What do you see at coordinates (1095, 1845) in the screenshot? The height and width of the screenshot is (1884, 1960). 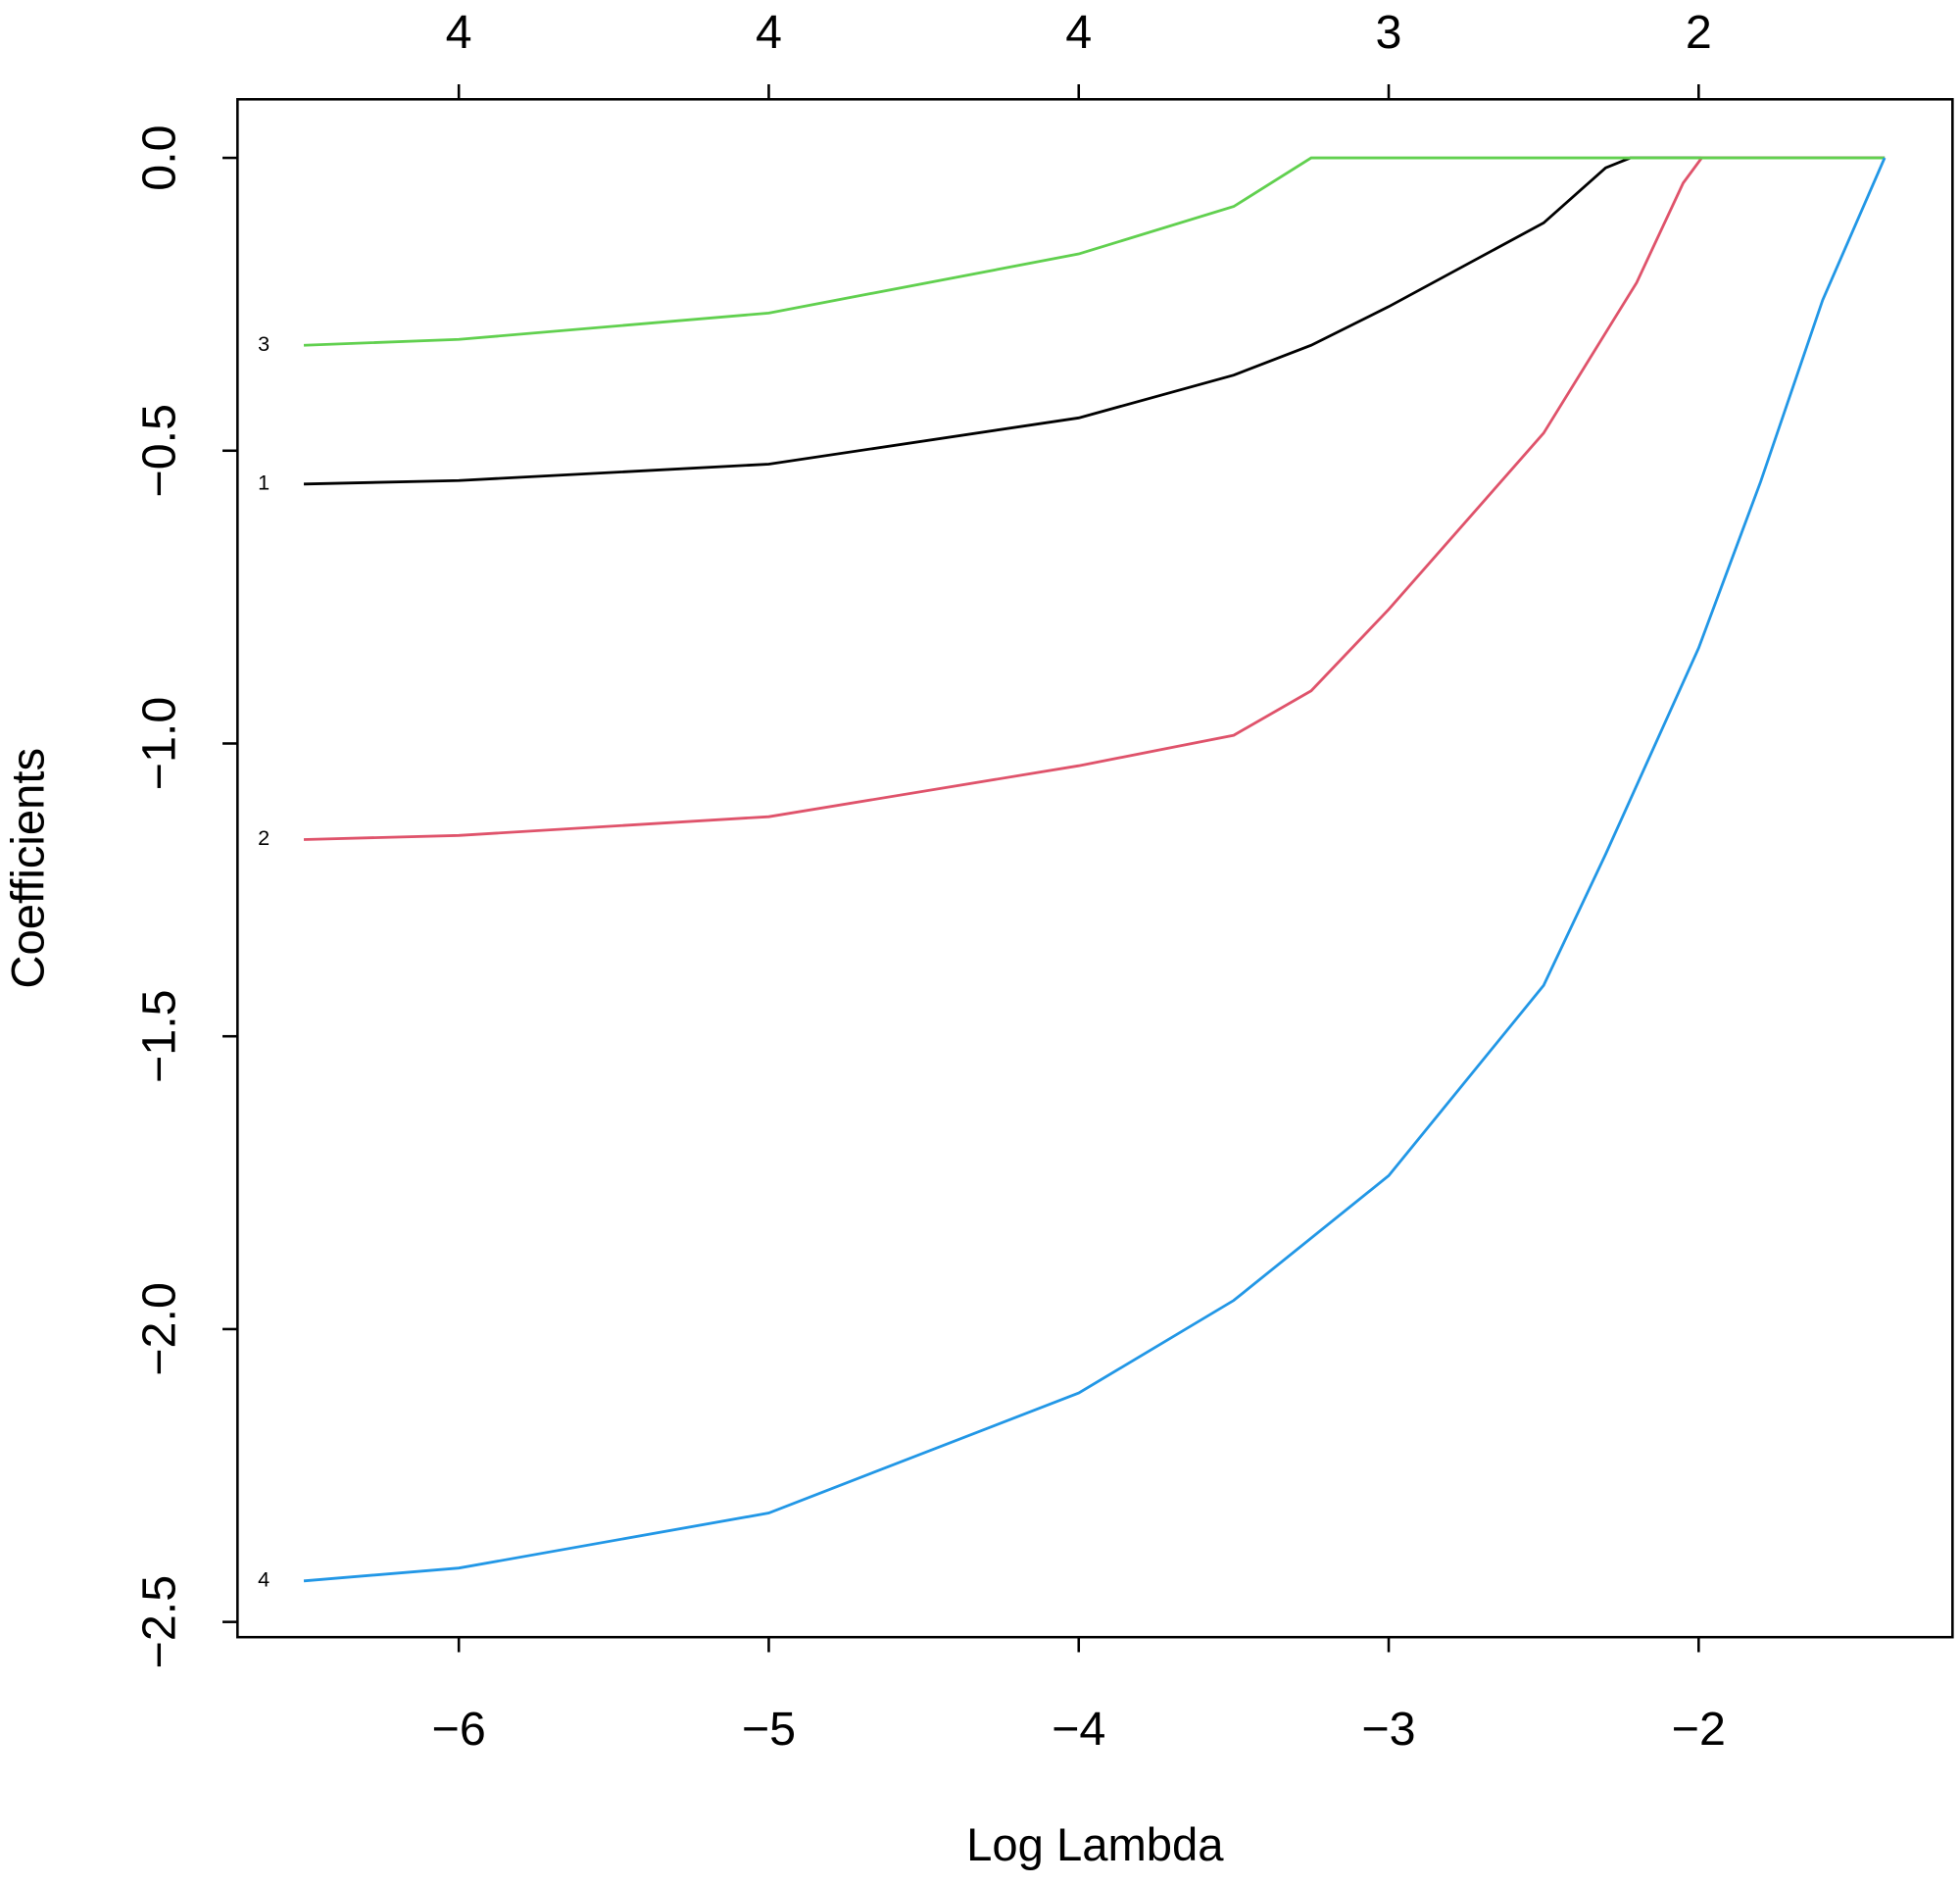 I see `x-axis-title: Log Lambda` at bounding box center [1095, 1845].